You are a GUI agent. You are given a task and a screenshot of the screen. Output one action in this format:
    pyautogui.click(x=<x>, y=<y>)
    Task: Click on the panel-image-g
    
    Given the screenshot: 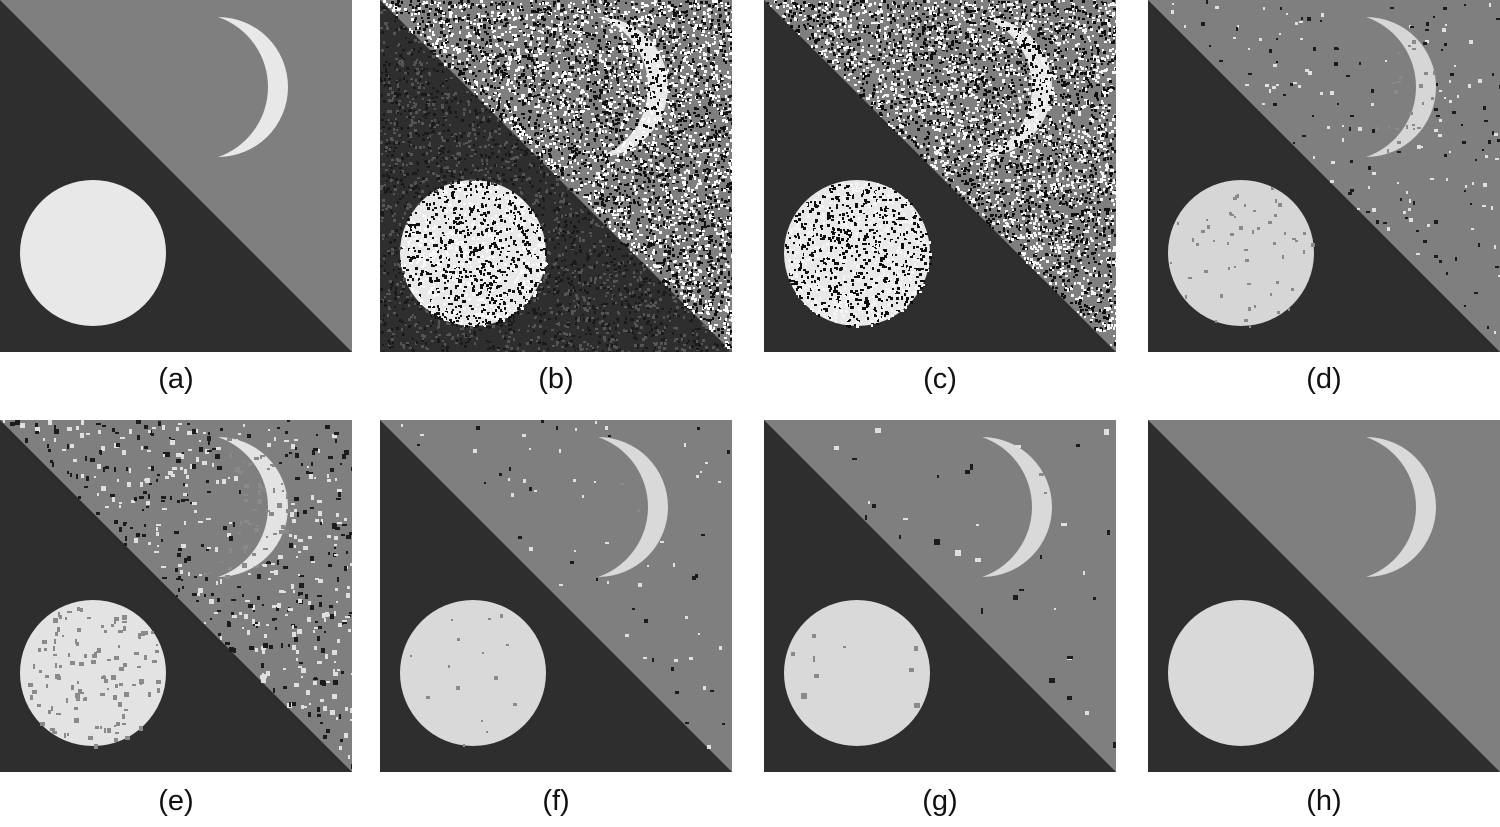 What is the action you would take?
    pyautogui.click(x=940, y=596)
    